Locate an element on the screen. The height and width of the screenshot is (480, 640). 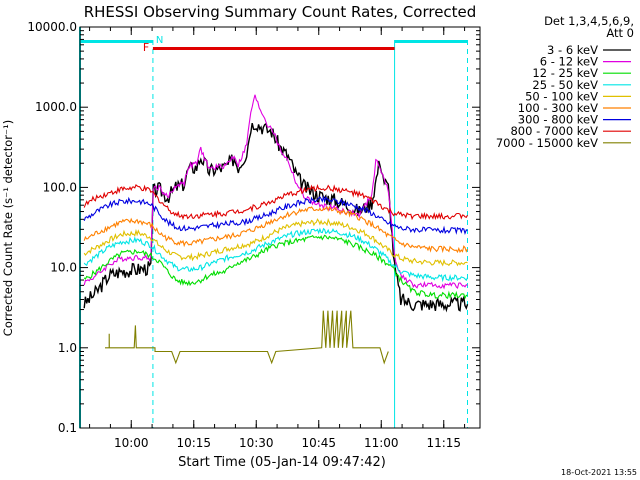
flare-interval-bar is located at coordinates (273, 48).